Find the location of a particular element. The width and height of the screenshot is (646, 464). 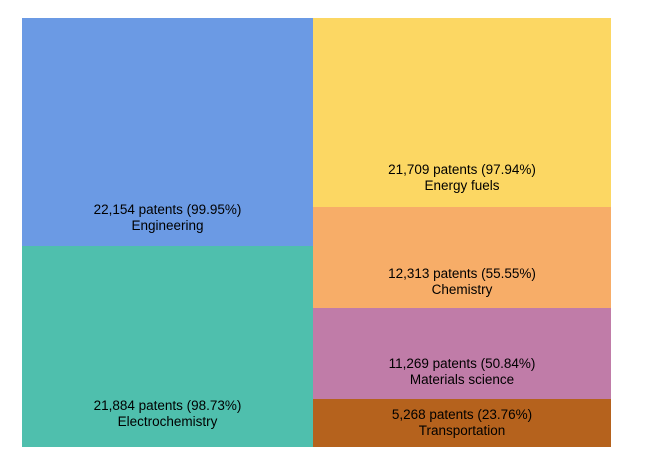

tile-label-group: 21,884 patents (98.73%) Electrochemistry is located at coordinates (167, 413).